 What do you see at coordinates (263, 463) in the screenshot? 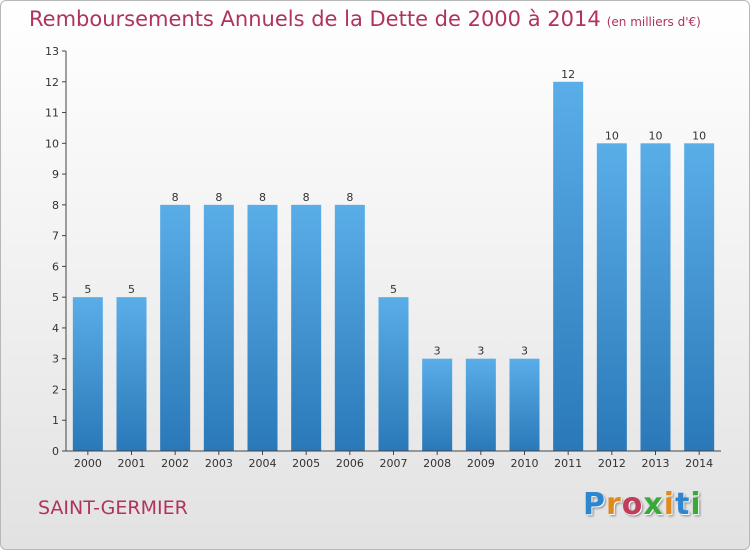
I see `x-tick-label: 2004` at bounding box center [263, 463].